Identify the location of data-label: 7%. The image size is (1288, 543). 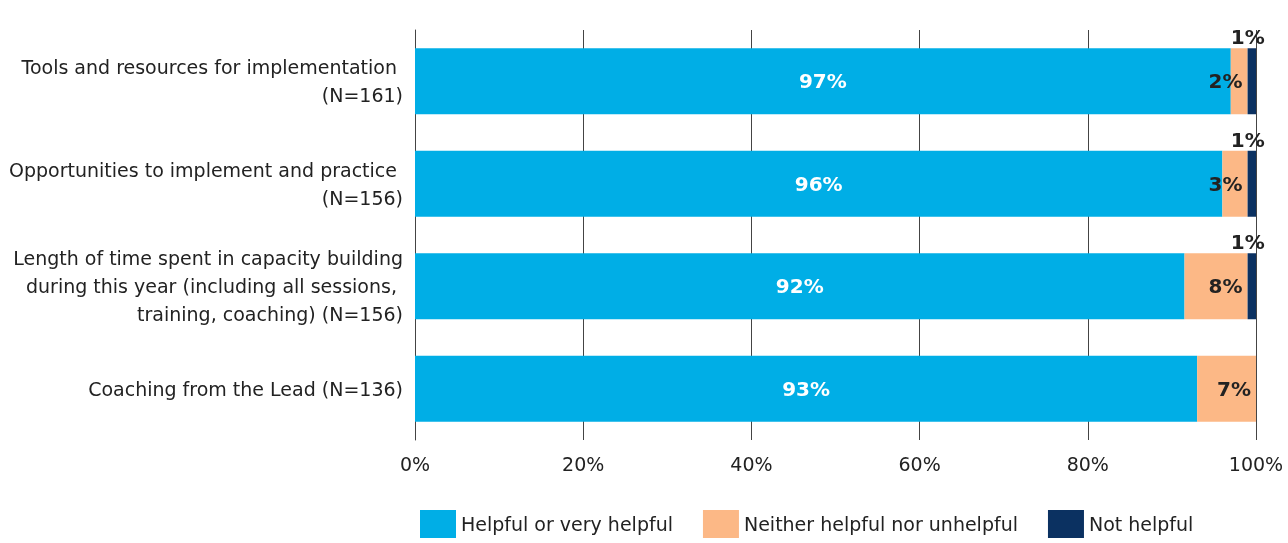
(1234, 388).